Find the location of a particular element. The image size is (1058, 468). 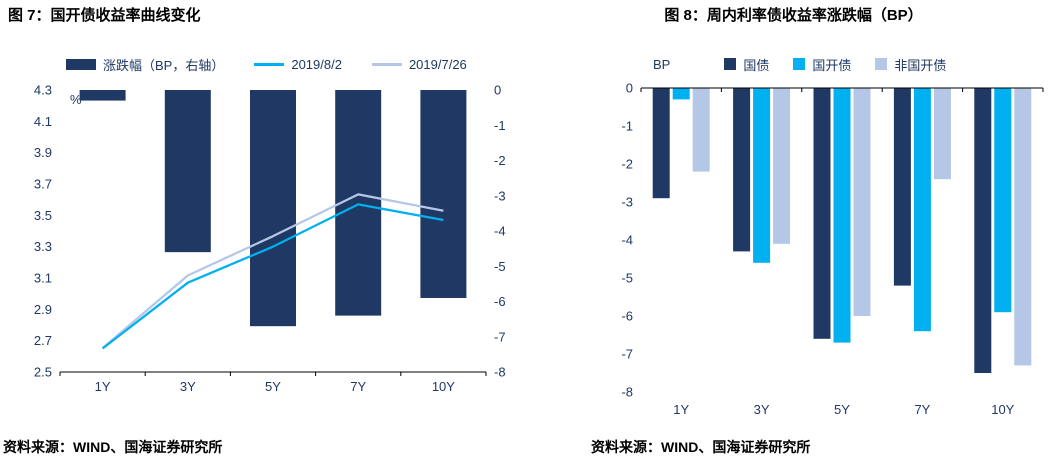

left-axis-tick-label: 3.3 is located at coordinates (43, 246).